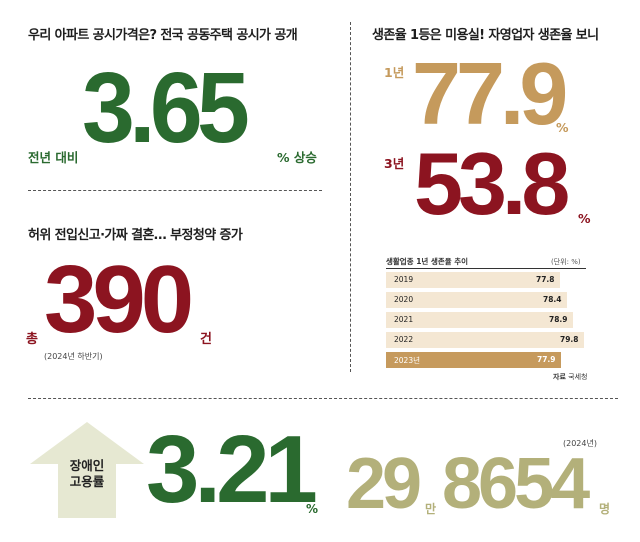 The width and height of the screenshot is (640, 542). What do you see at coordinates (404, 319) in the screenshot?
I see `row-year: 2021` at bounding box center [404, 319].